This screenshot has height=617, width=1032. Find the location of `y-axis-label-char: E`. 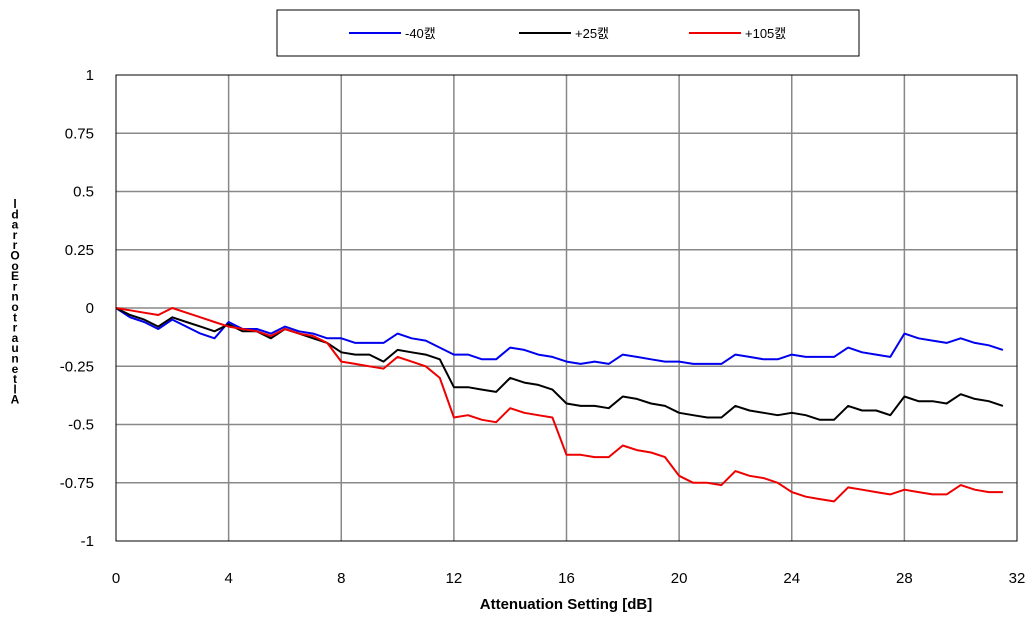

y-axis-label-char: E is located at coordinates (15, 276).